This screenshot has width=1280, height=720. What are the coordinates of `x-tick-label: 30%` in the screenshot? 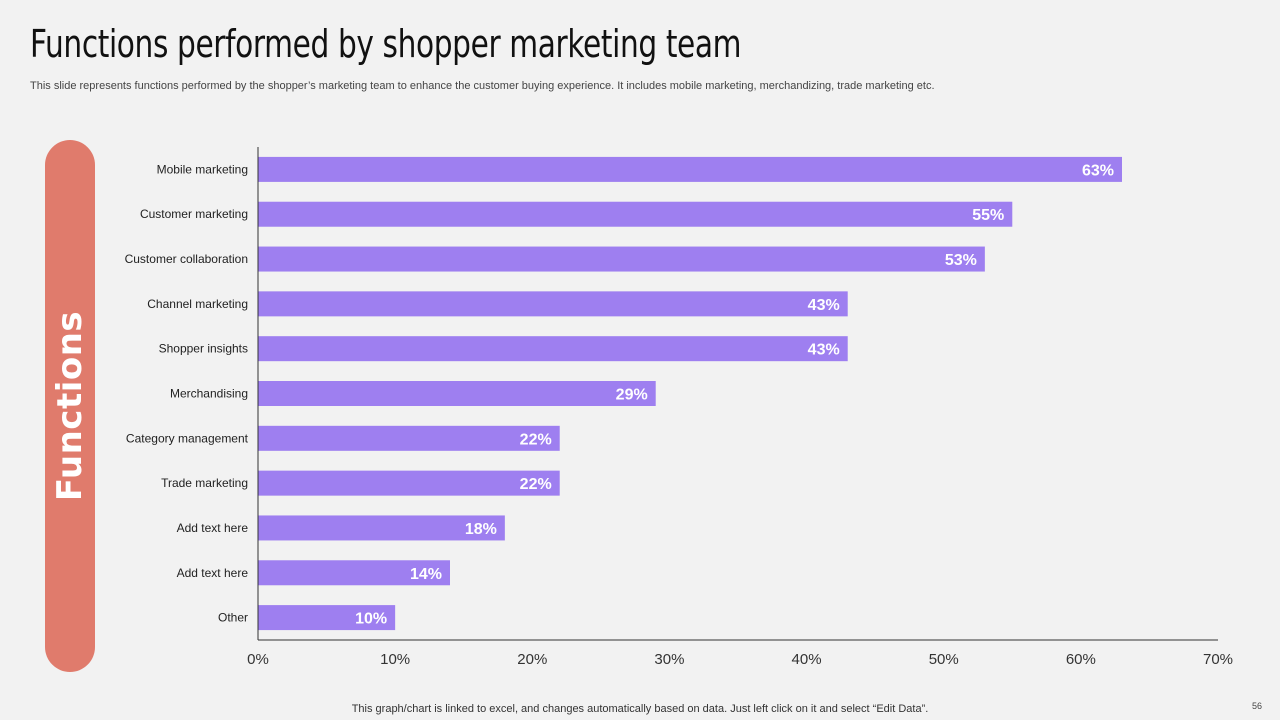 It's located at (669, 659).